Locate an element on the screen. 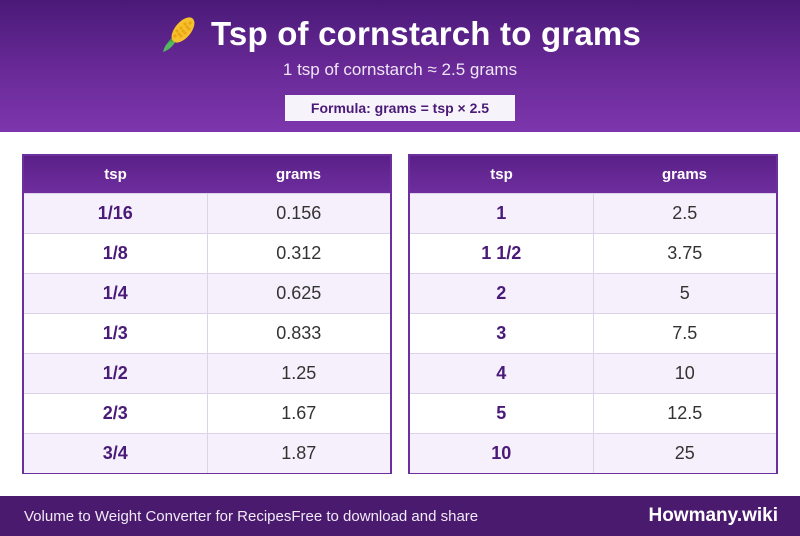  tsp-cell: 1 is located at coordinates (502, 213).